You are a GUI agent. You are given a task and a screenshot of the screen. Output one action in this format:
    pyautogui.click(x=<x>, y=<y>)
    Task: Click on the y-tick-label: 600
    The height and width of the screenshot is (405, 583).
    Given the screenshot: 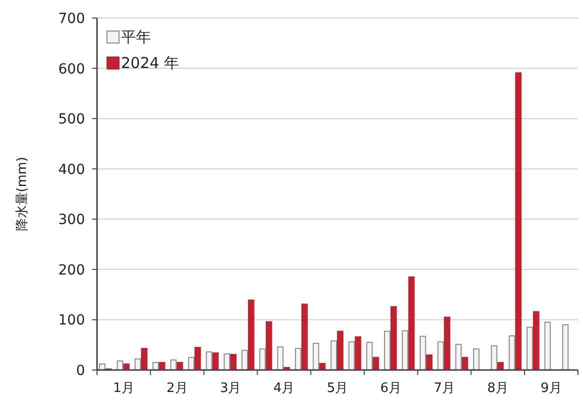 What is the action you would take?
    pyautogui.click(x=71, y=69)
    